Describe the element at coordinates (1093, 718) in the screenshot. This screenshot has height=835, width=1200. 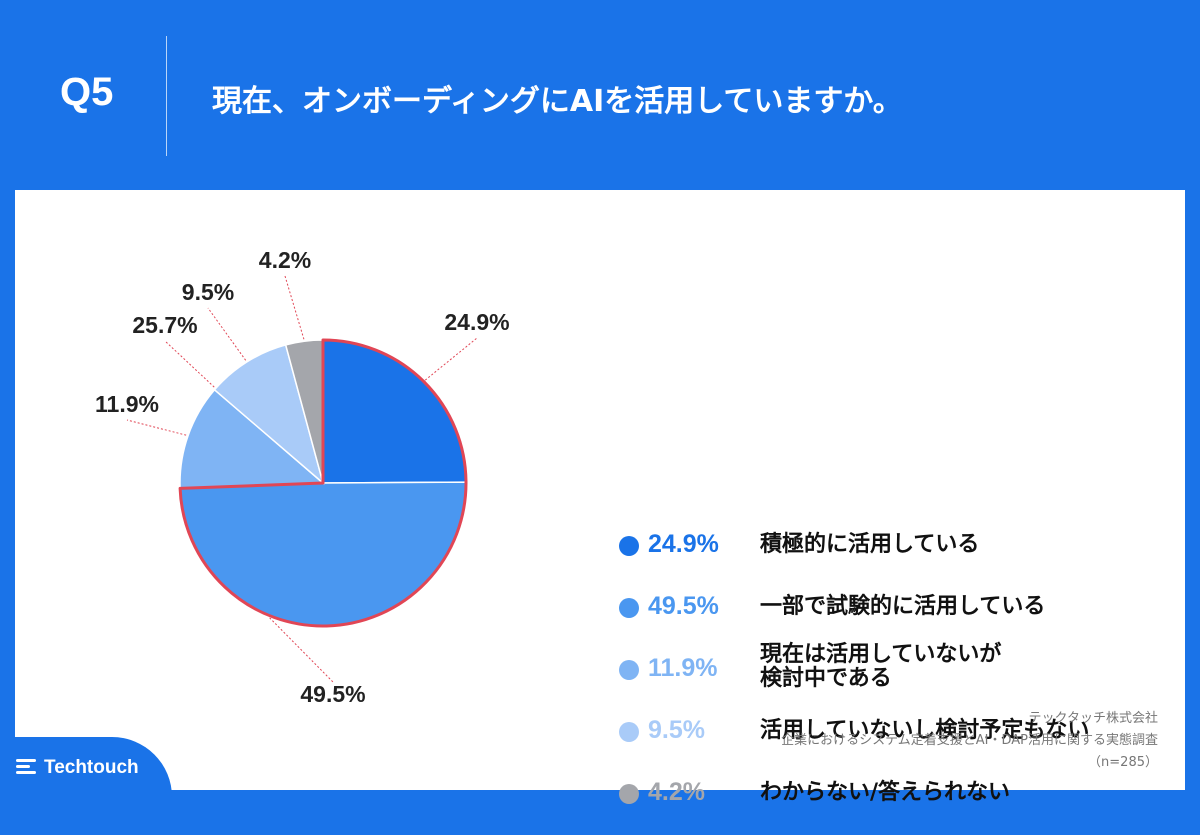
I see `footer-company: テックタッチ株式会社` at that location.